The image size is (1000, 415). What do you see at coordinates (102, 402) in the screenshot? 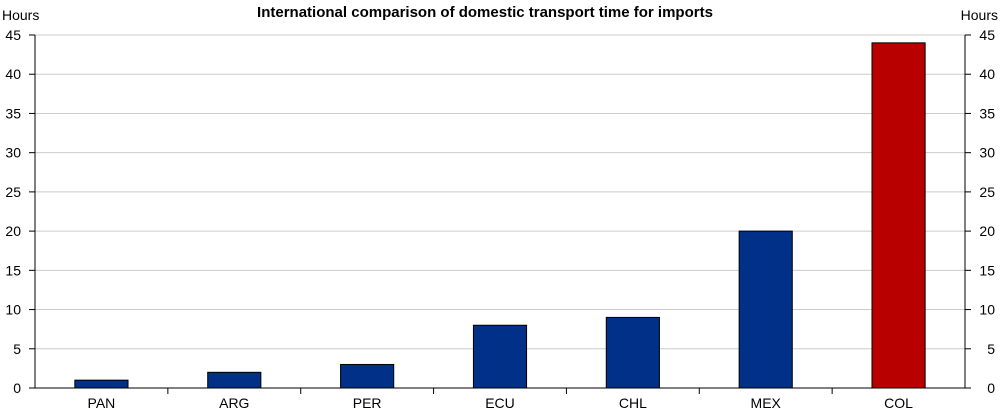
I see `x-tick-label: PAN` at bounding box center [102, 402].